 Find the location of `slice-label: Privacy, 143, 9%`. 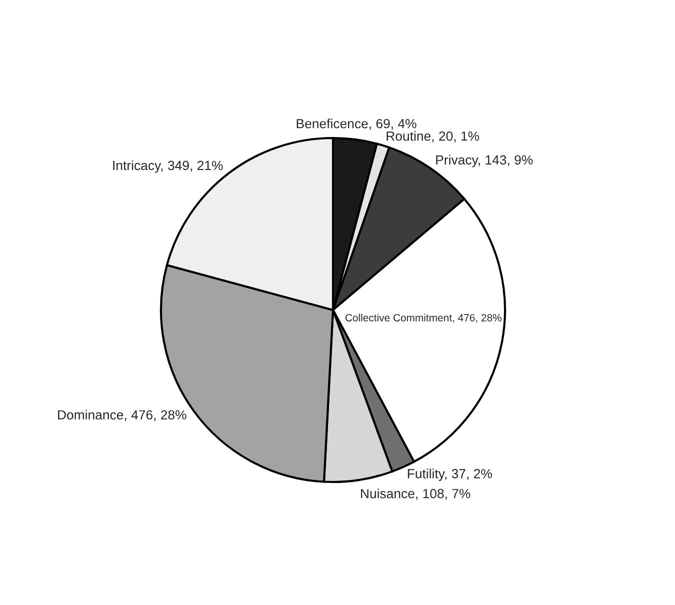

slice-label: Privacy, 143, 9% is located at coordinates (484, 161).